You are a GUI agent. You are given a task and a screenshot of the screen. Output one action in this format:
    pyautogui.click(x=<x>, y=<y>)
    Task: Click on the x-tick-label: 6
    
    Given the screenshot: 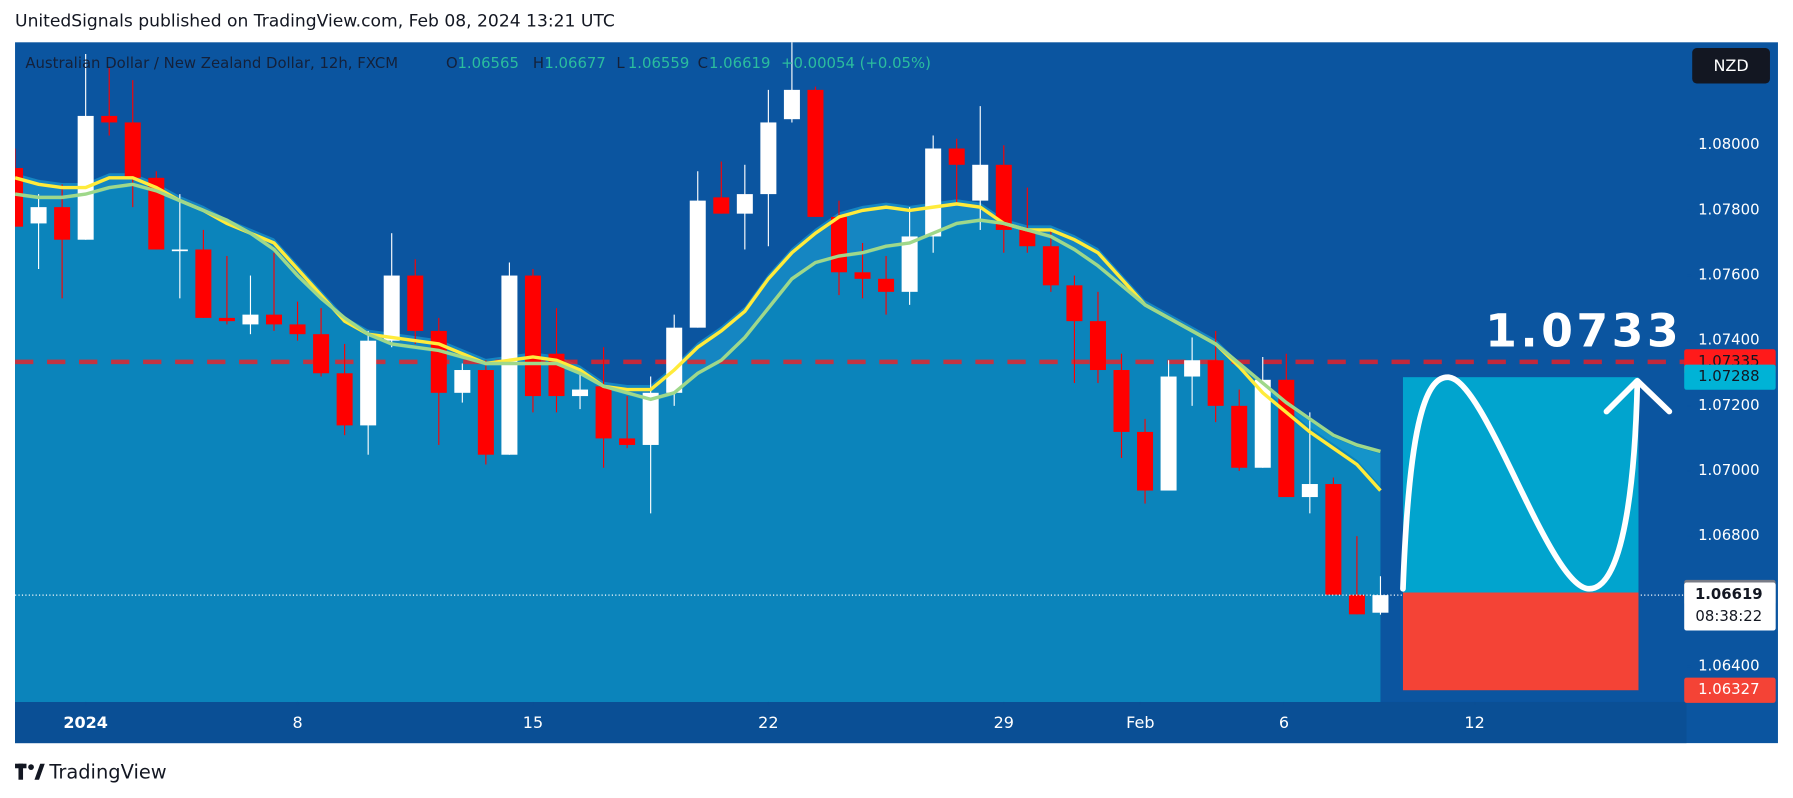 What is the action you would take?
    pyautogui.click(x=1284, y=722)
    